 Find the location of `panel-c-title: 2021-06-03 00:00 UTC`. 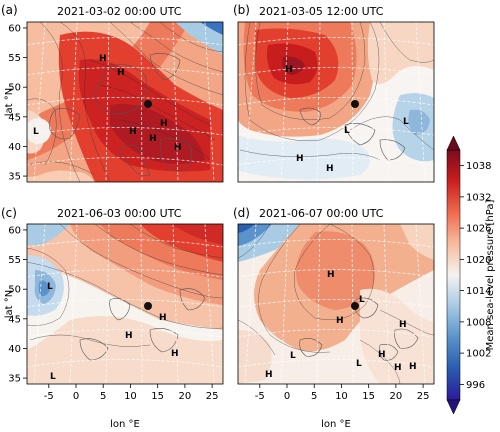

panel-c-title: 2021-06-03 00:00 UTC is located at coordinates (119, 213).